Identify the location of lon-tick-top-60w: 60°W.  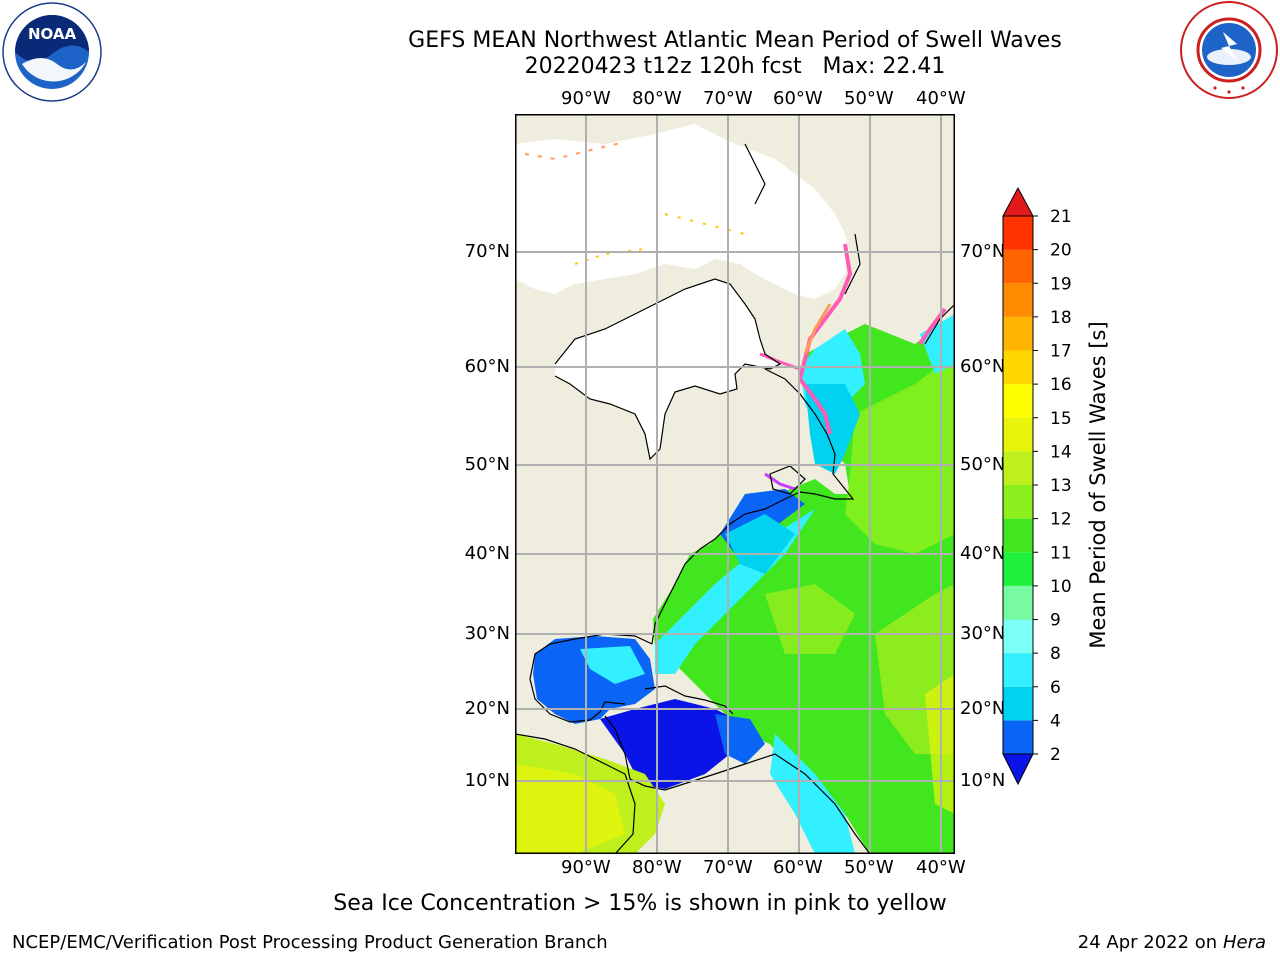
(798, 98).